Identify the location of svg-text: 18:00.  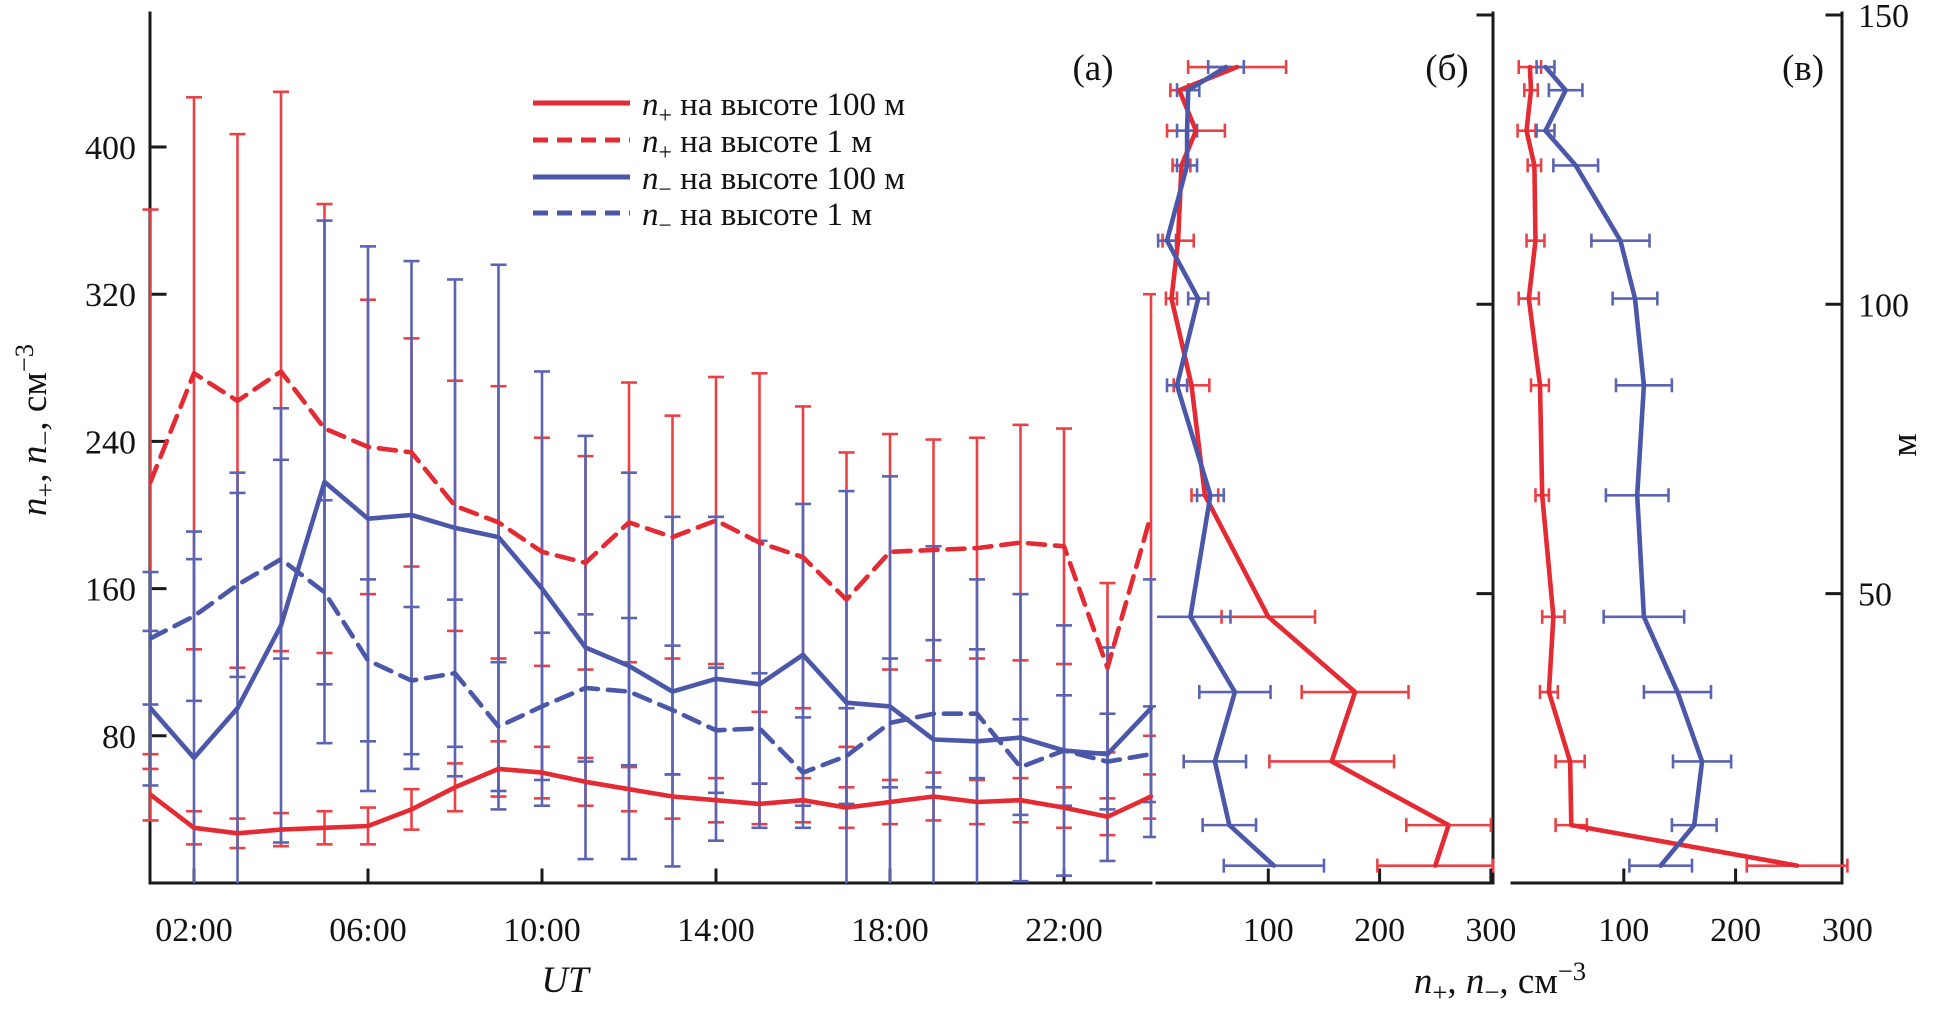
(889, 930).